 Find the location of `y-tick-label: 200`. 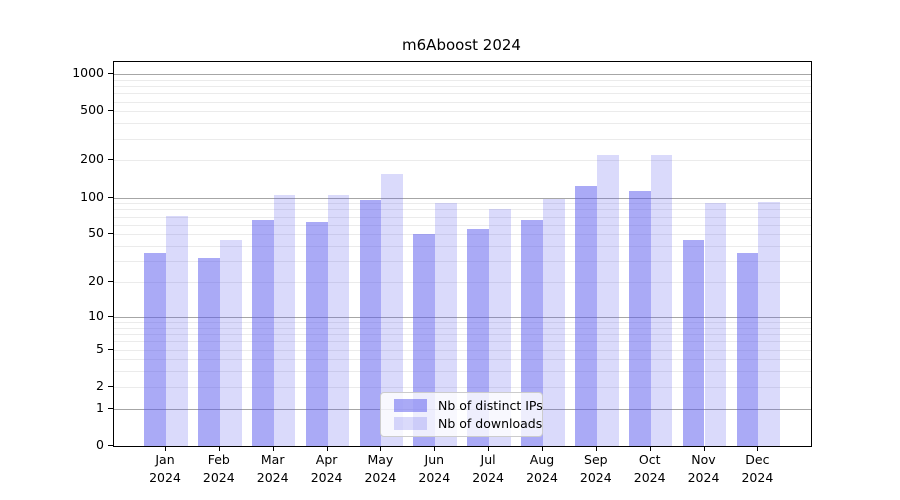

y-tick-label: 200 is located at coordinates (92, 159).